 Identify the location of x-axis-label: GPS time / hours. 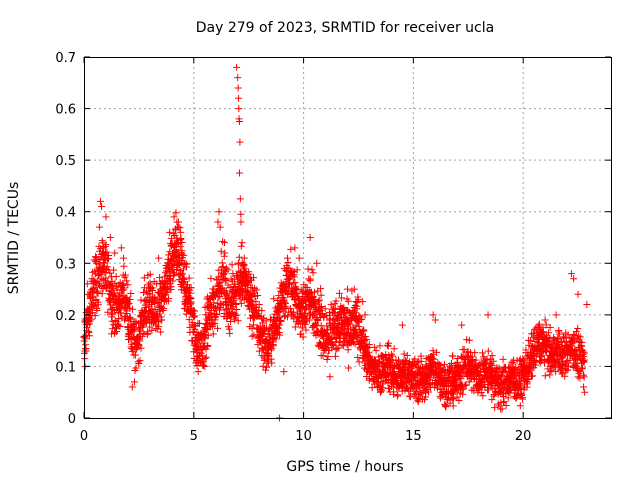
(344, 467).